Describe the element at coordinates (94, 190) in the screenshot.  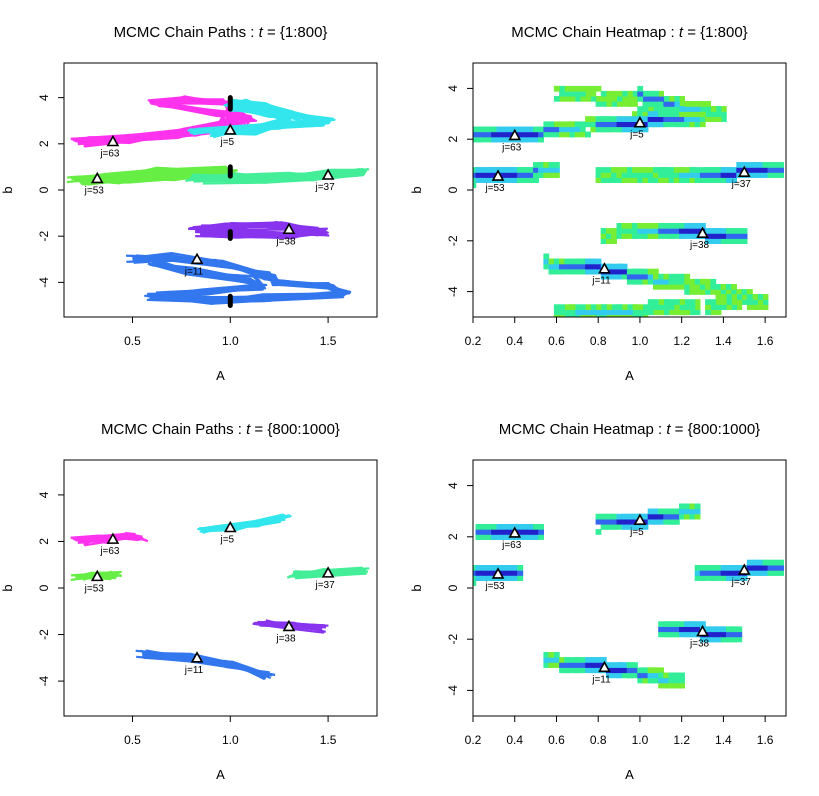
I see `chain-label: j=53` at that location.